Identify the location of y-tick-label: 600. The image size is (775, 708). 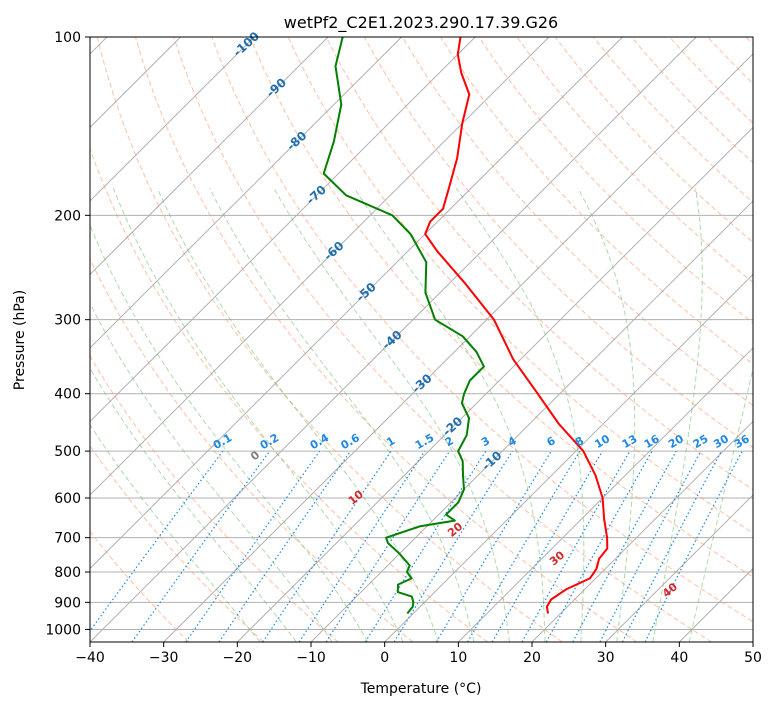
(67, 499).